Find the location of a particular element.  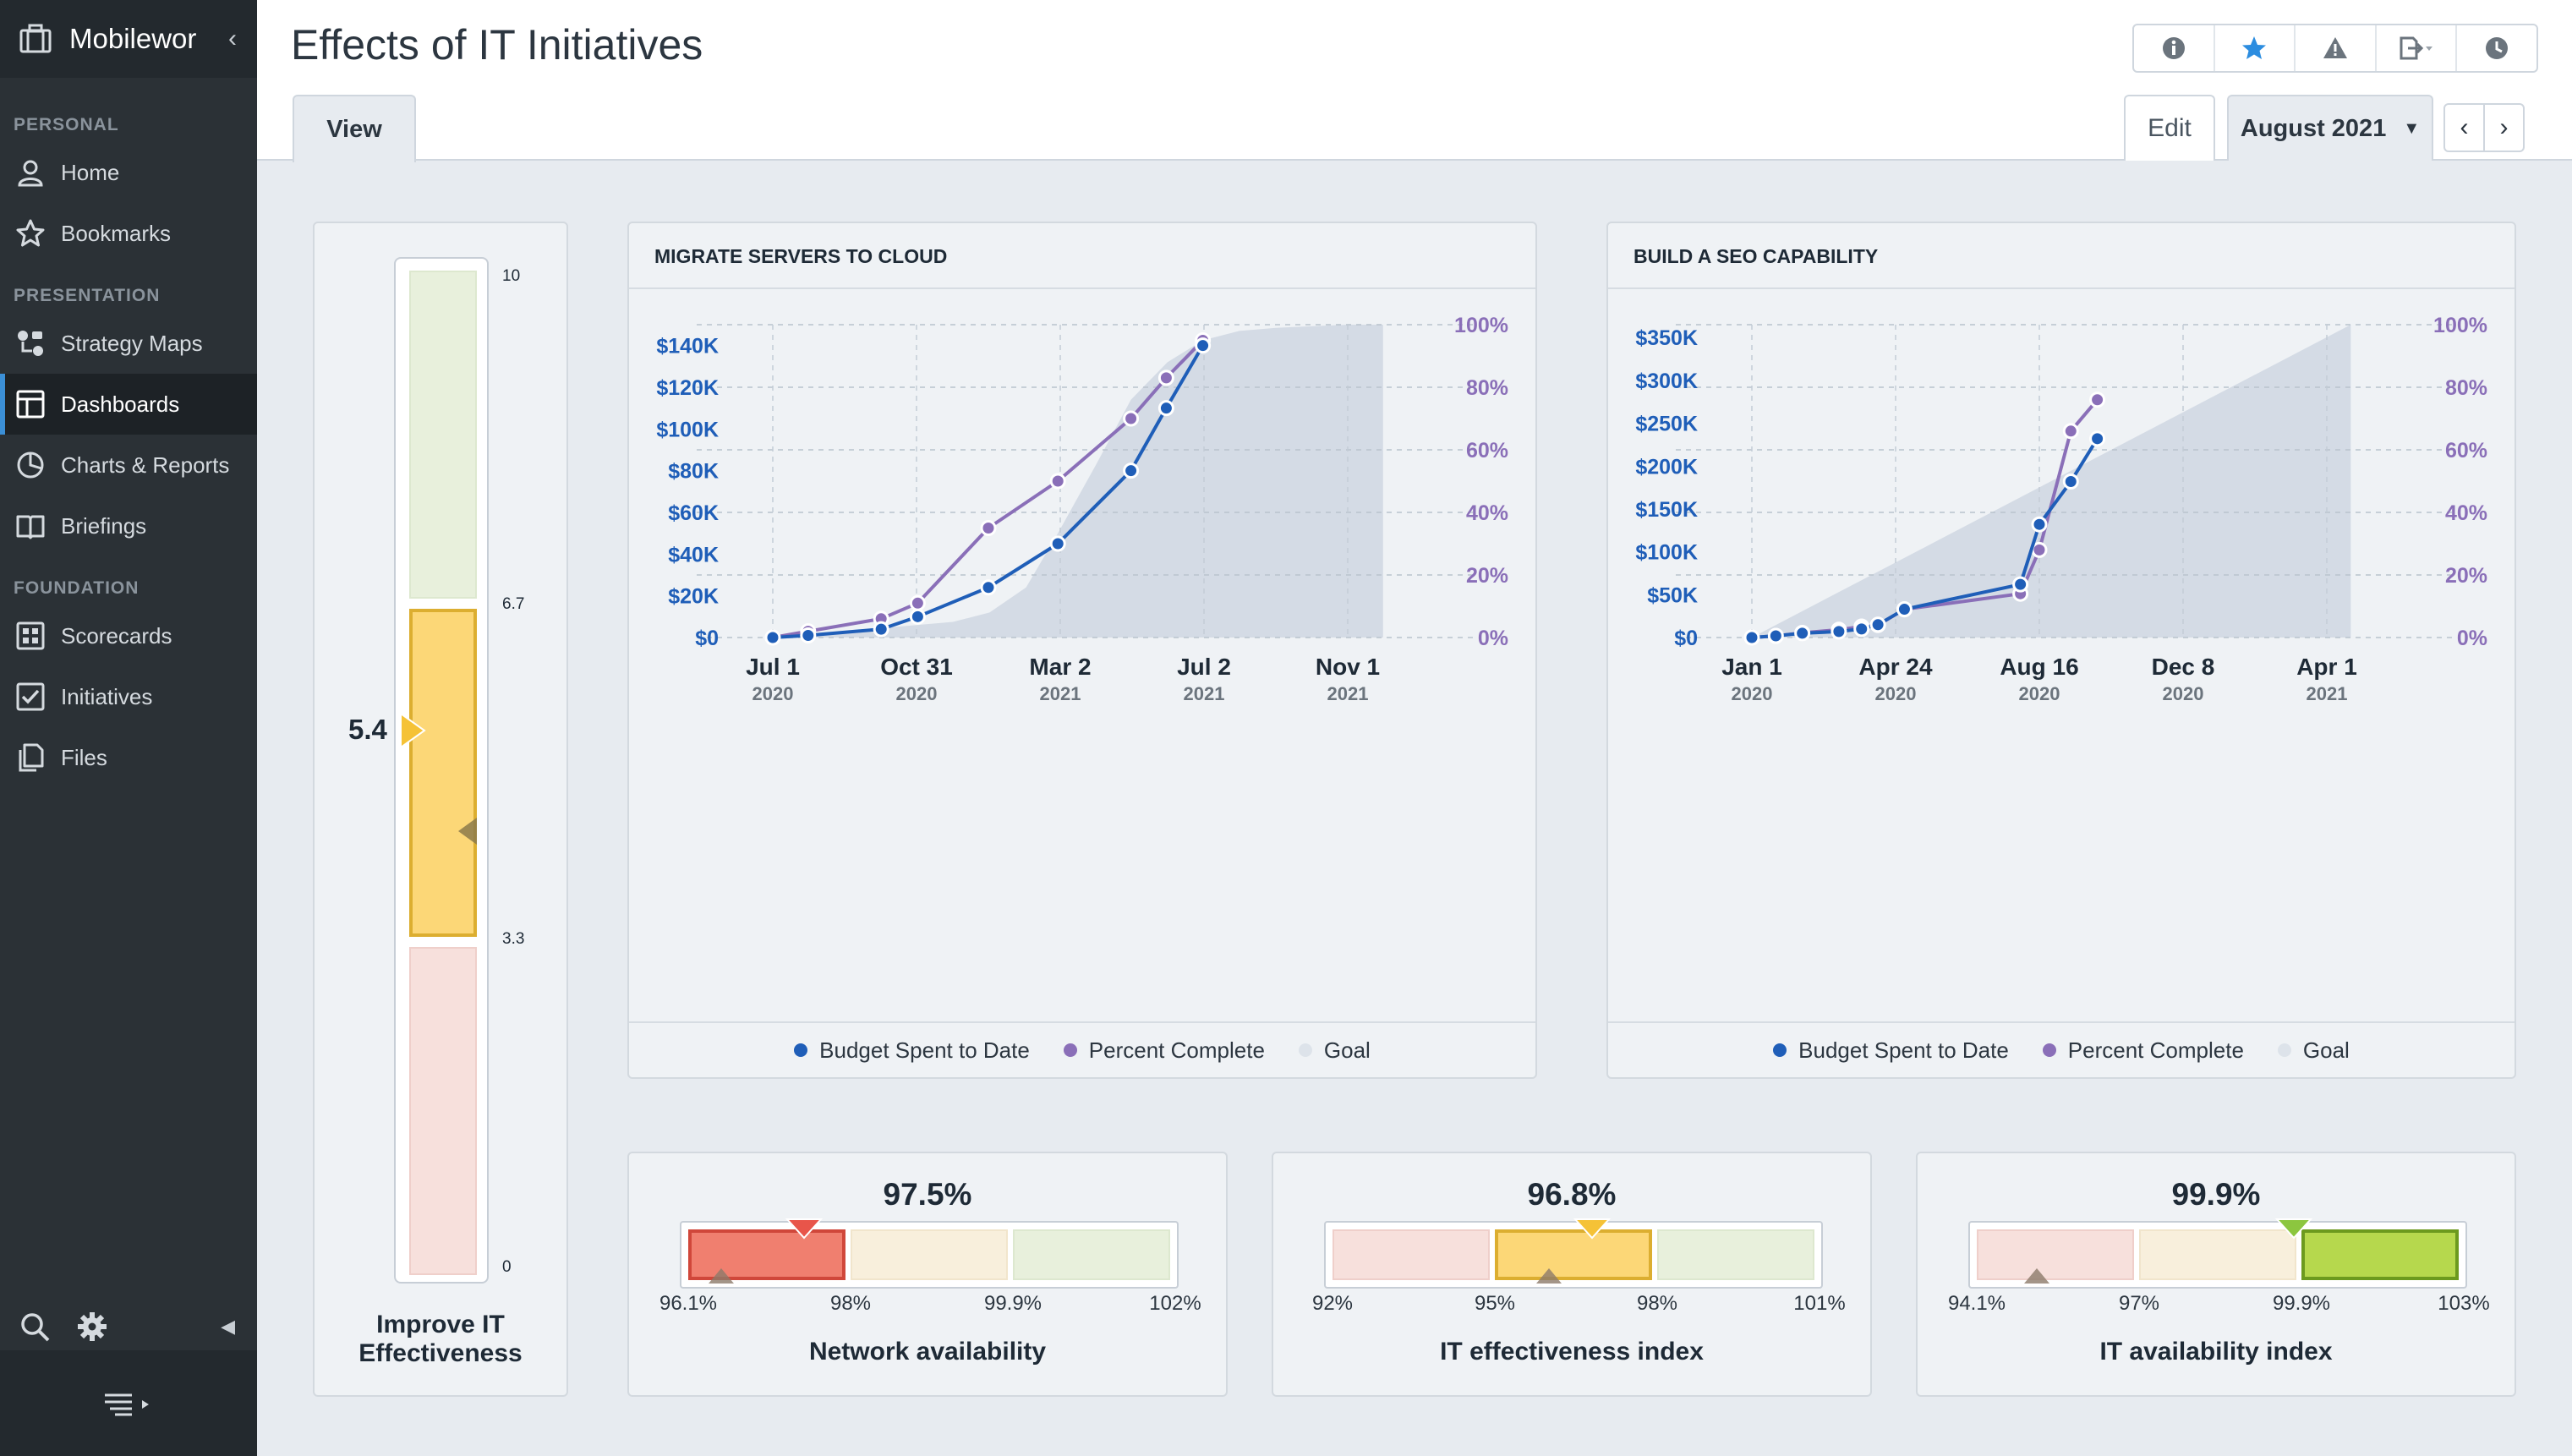

sidebar-item-charts-reports: Charts & Reports is located at coordinates (128, 465).